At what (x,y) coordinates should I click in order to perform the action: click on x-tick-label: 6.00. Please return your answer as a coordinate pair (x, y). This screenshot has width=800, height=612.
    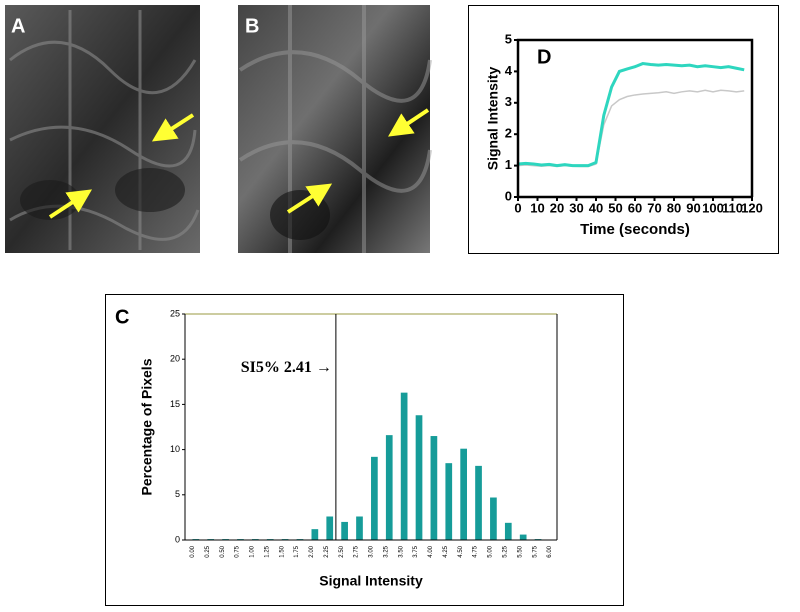
    Looking at the image, I should click on (550, 551).